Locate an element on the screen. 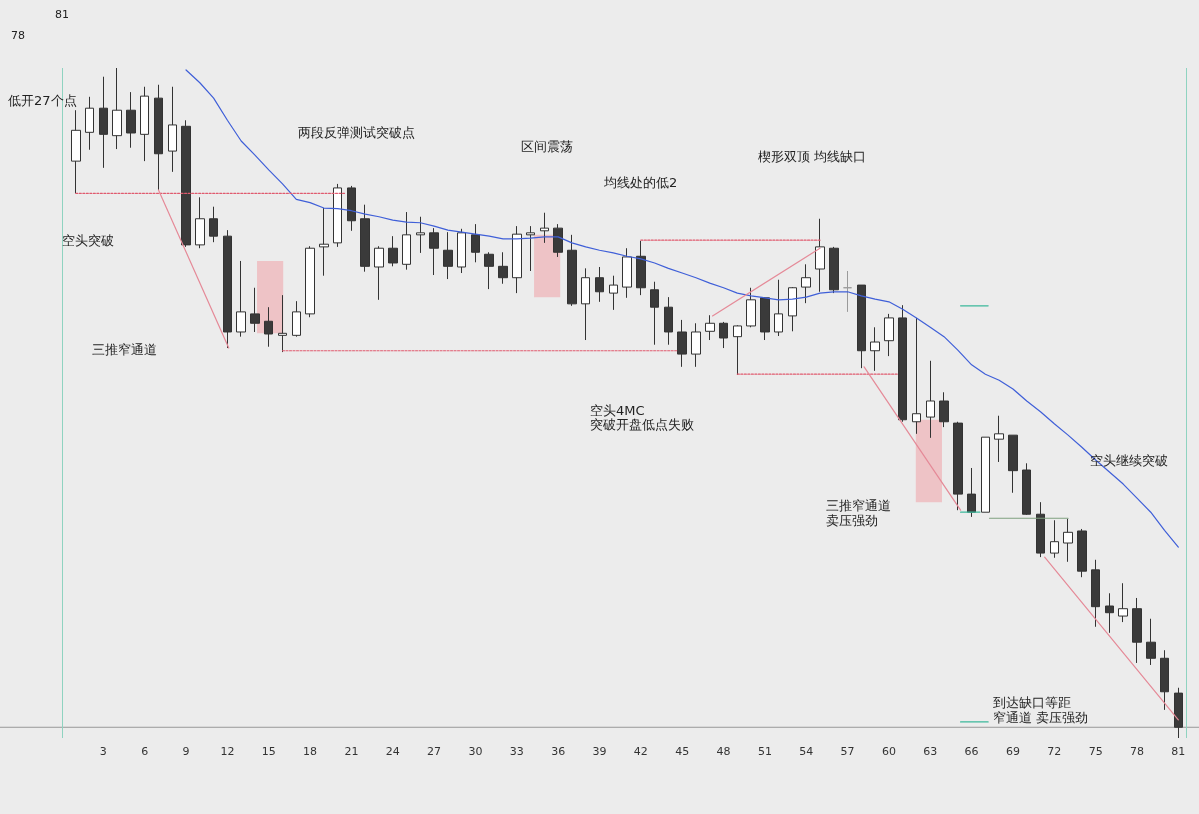  x-tick-label: 21 is located at coordinates (351, 751).